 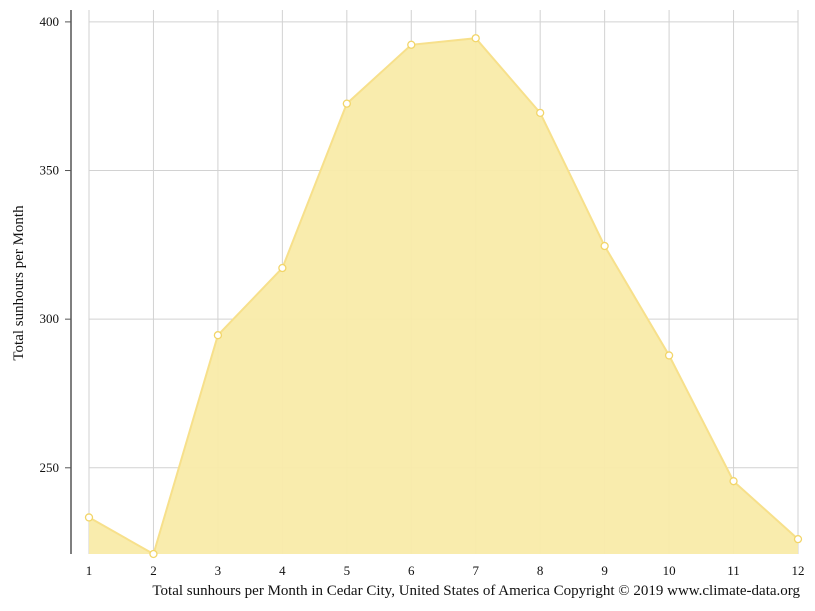 What do you see at coordinates (50, 467) in the screenshot?
I see `y-tick-label-250: 250` at bounding box center [50, 467].